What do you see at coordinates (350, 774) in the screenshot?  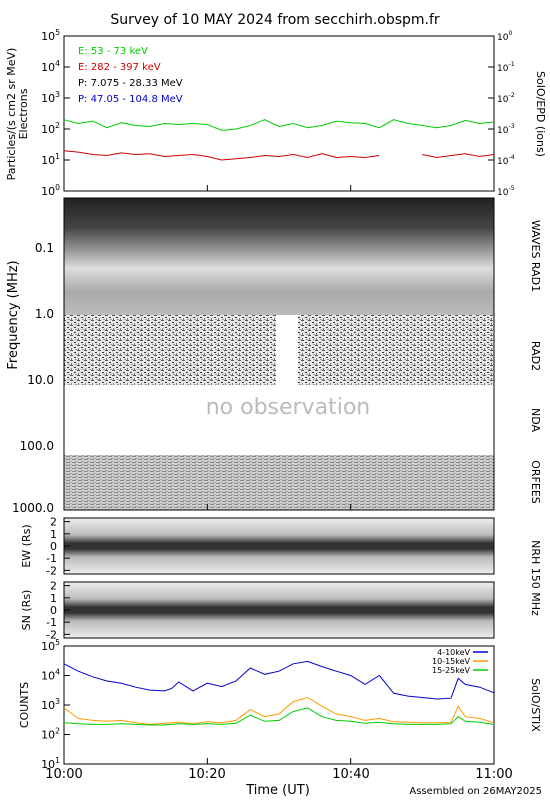 I see `time-tick-10-40: 10:40` at bounding box center [350, 774].